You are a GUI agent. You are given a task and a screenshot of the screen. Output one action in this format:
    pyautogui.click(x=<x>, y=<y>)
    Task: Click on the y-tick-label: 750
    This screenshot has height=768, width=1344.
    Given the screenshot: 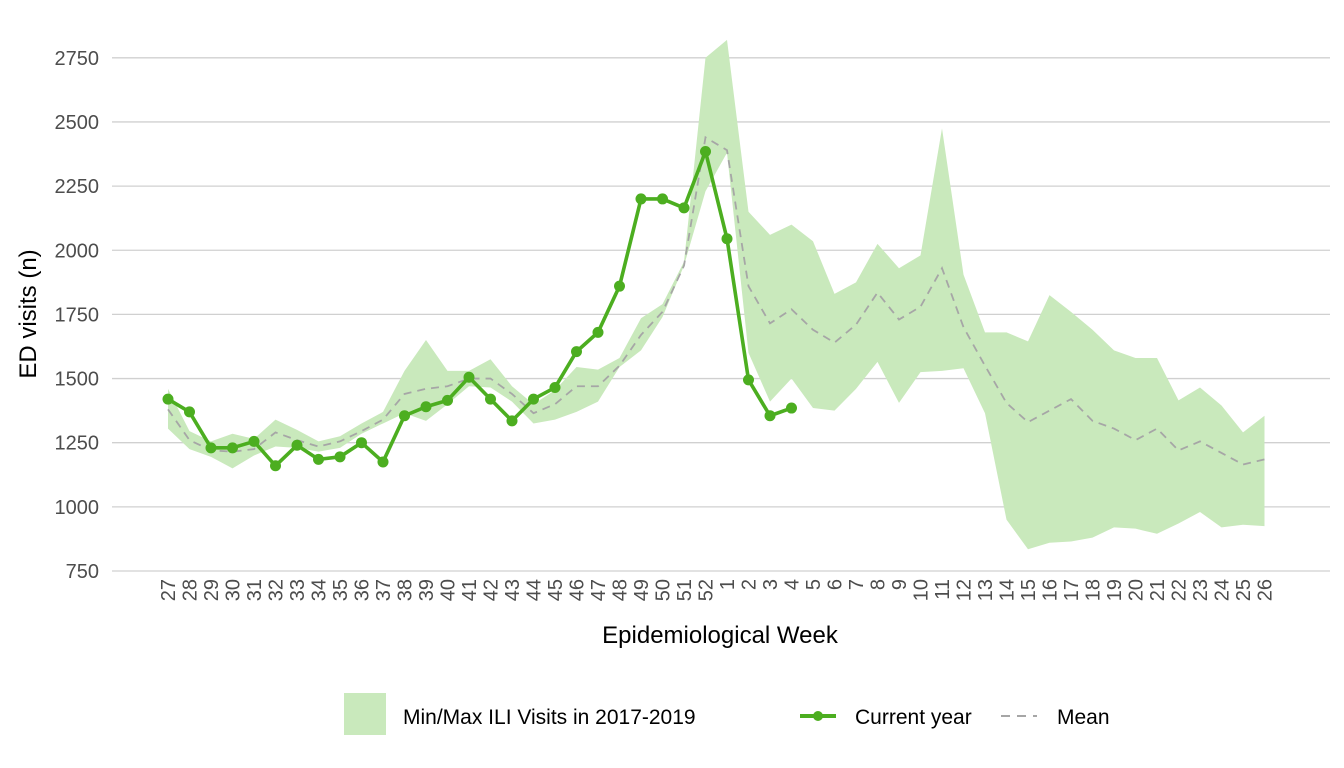 What is the action you would take?
    pyautogui.click(x=82, y=572)
    